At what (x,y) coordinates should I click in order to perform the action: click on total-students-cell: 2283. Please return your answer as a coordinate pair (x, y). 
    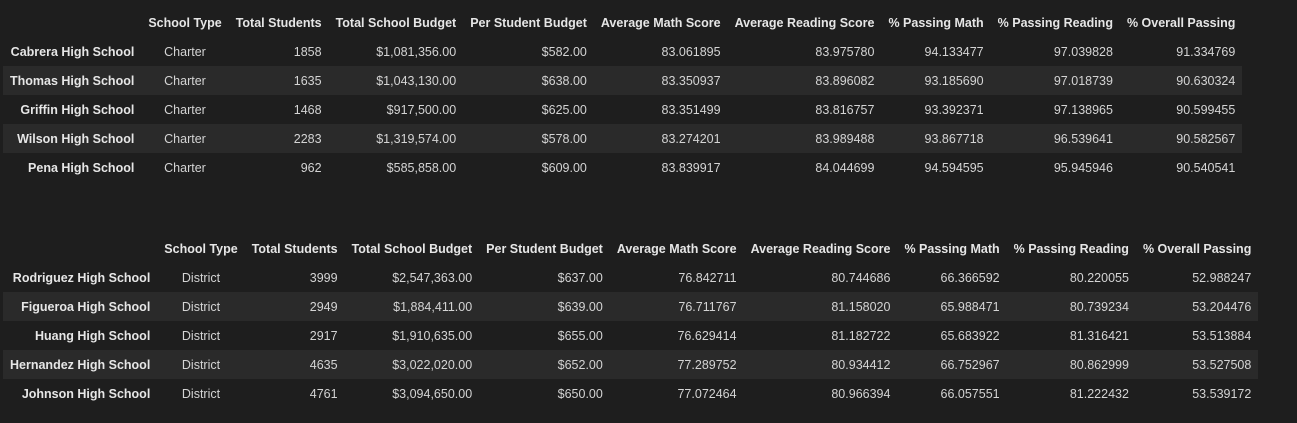
    Looking at the image, I should click on (307, 138).